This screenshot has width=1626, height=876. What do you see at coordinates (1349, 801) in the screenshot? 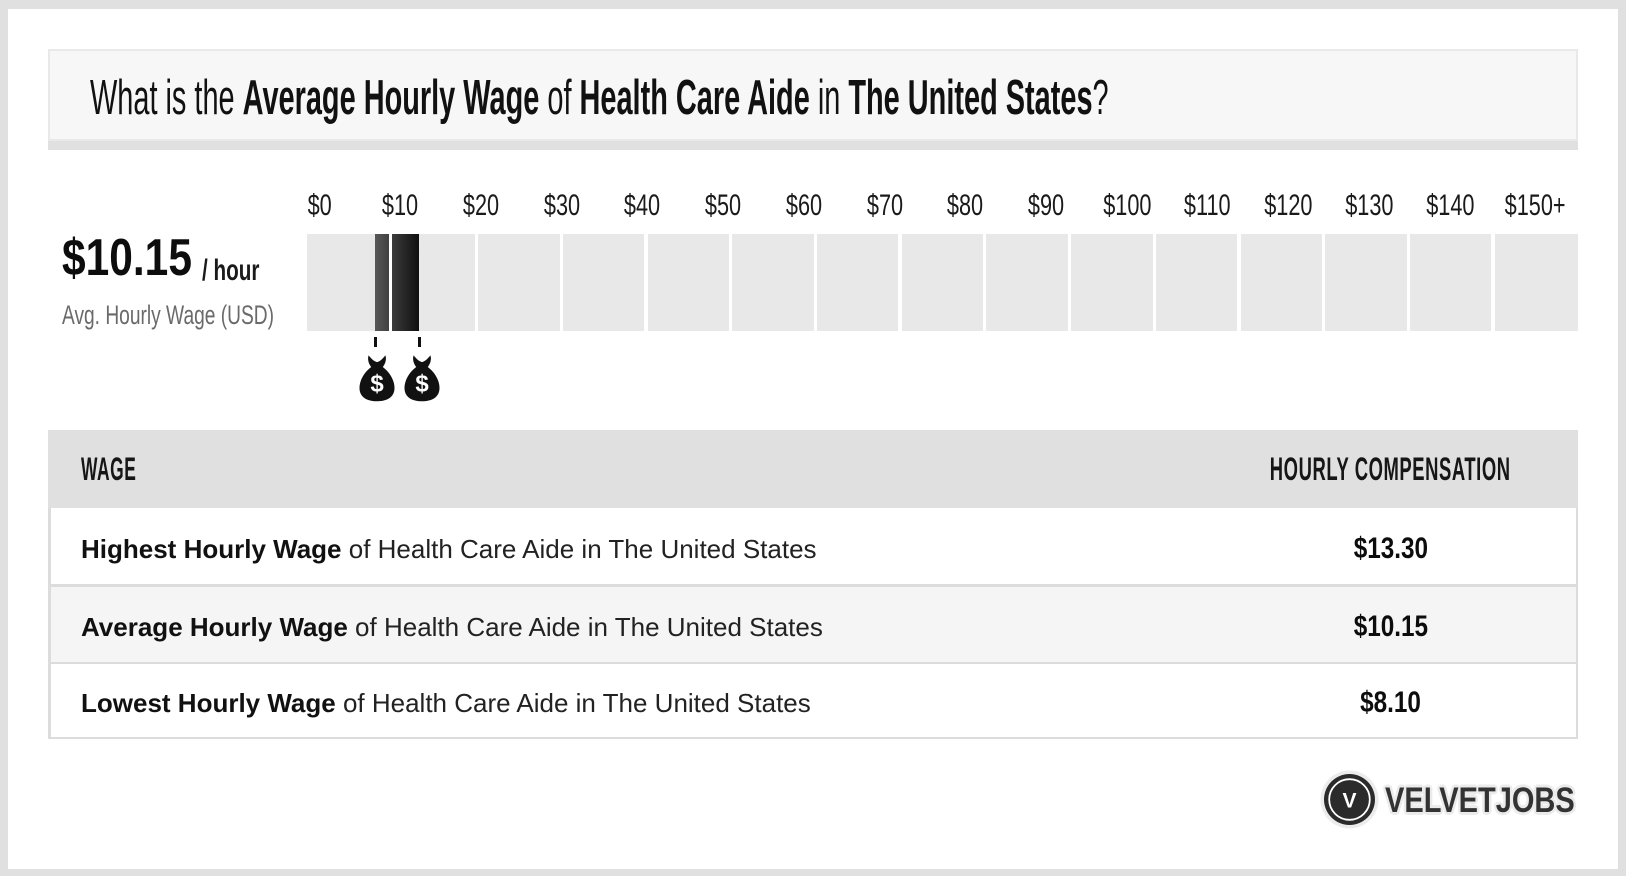
I see `svg-text: V` at bounding box center [1349, 801].